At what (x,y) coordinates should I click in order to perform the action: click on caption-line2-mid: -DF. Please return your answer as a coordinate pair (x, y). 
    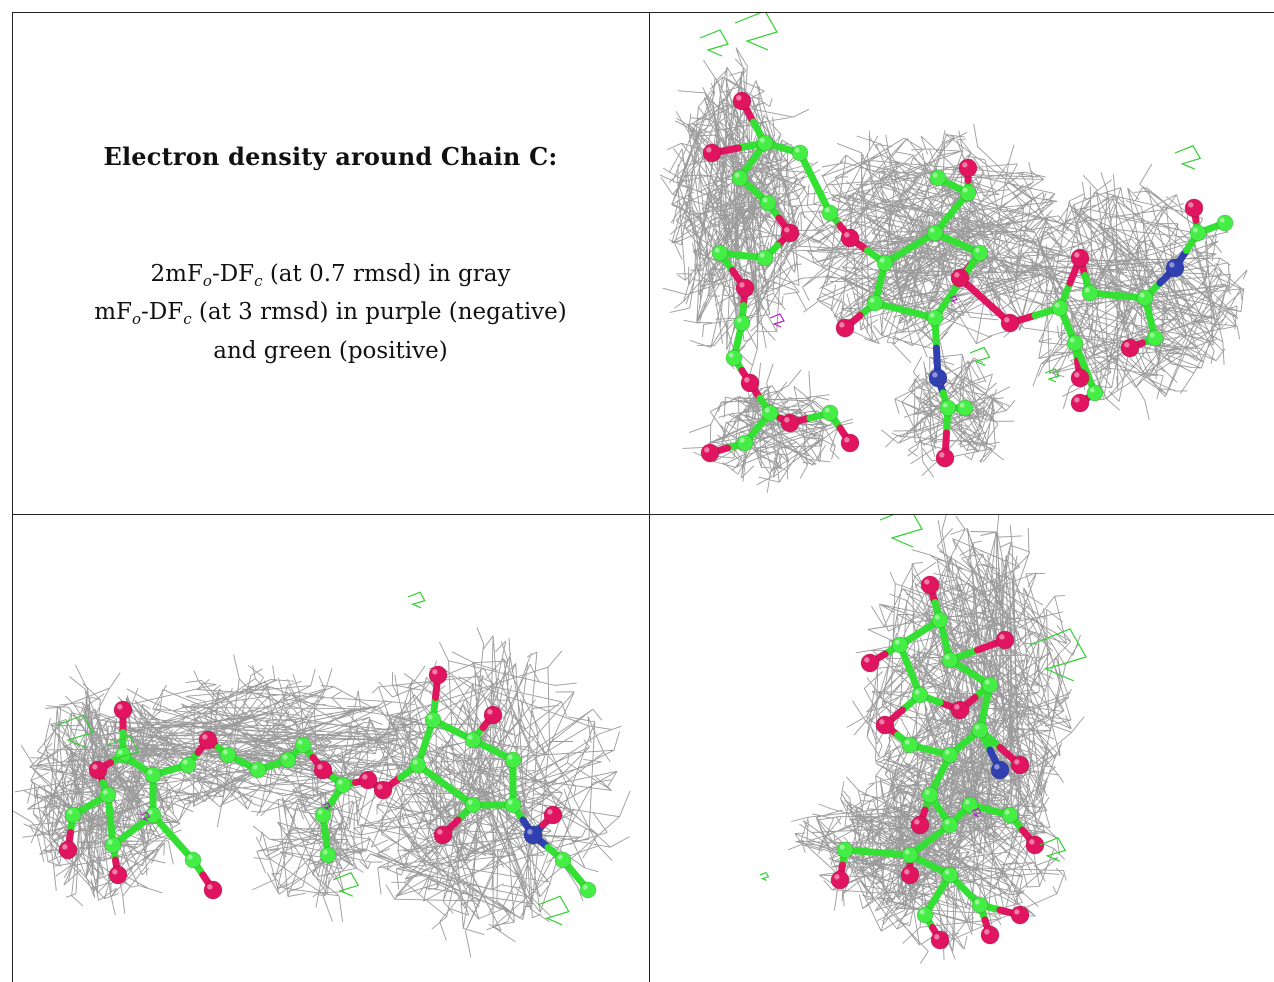
    Looking at the image, I should click on (162, 312).